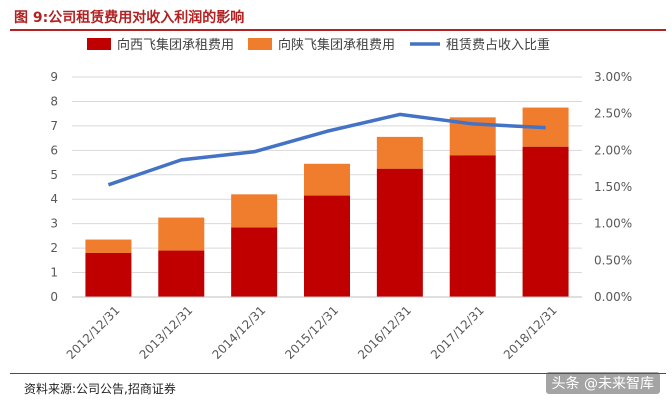 The width and height of the screenshot is (672, 403). Describe the element at coordinates (54, 224) in the screenshot. I see `y-tick-label: 3` at that location.